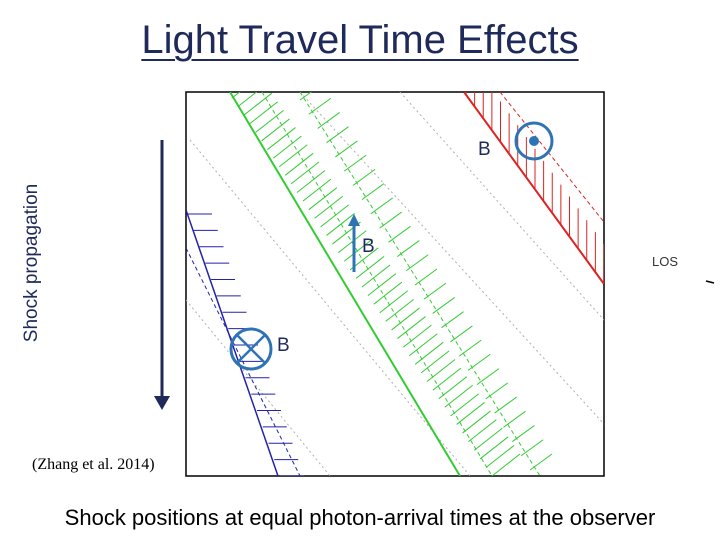 This screenshot has width=720, height=540. I want to click on field-up-arrow-icon, so click(354, 243).